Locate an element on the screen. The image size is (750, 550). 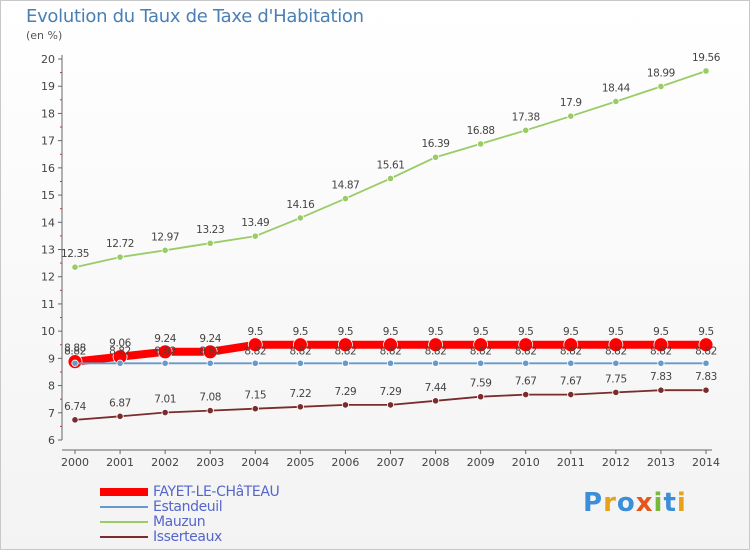
legend-label: Estandeuil is located at coordinates (188, 506).